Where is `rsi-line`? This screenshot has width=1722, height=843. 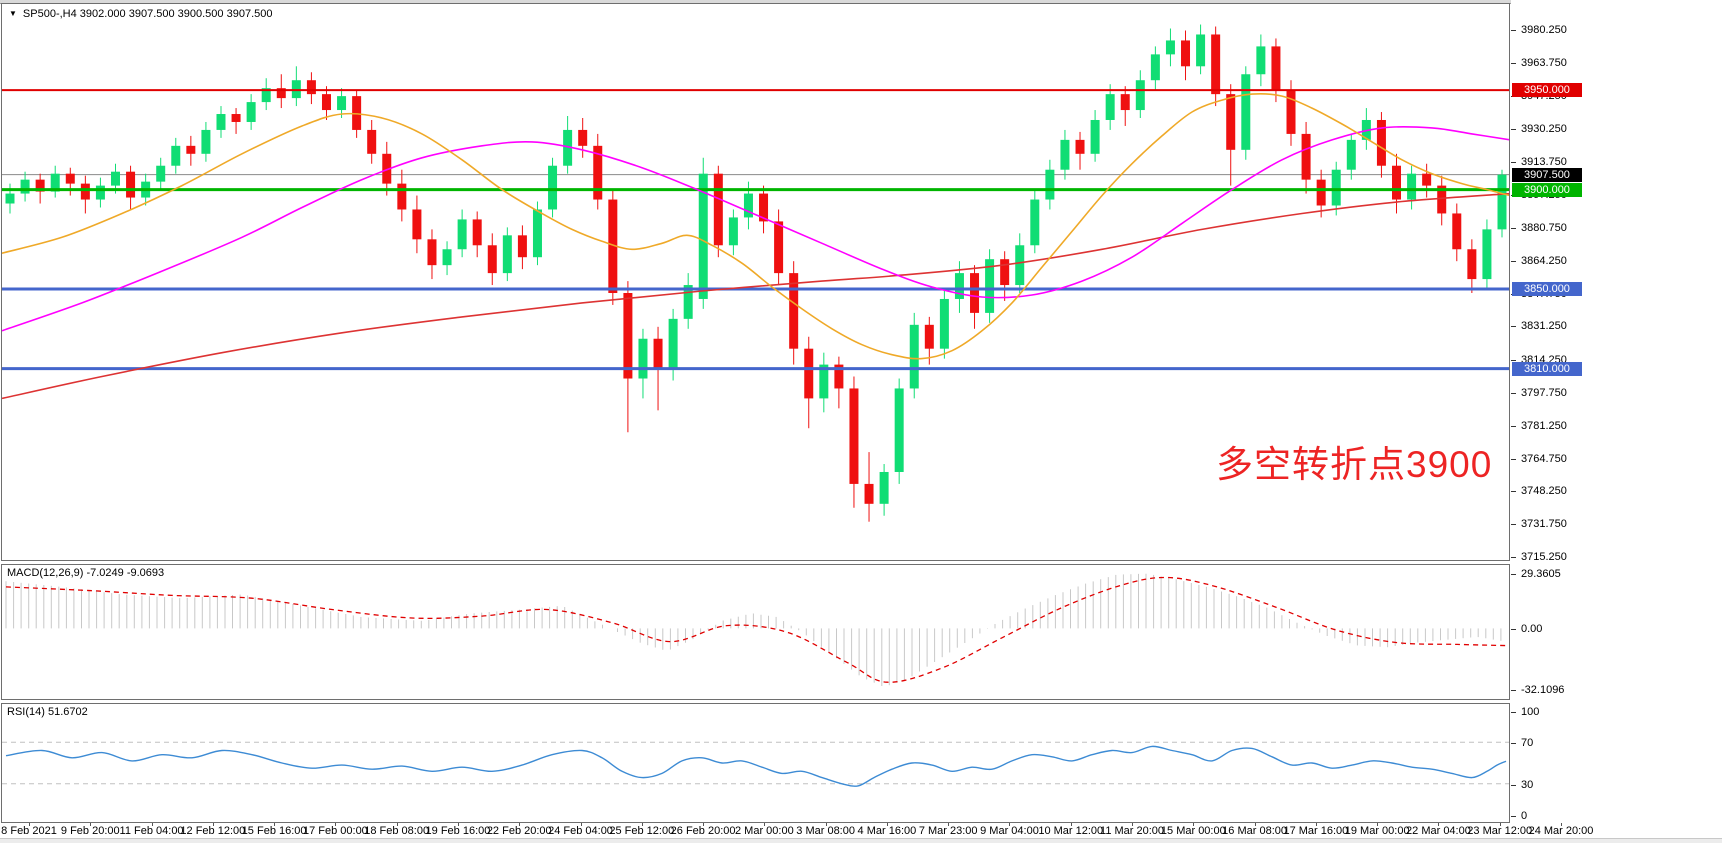
rsi-line is located at coordinates (756, 766).